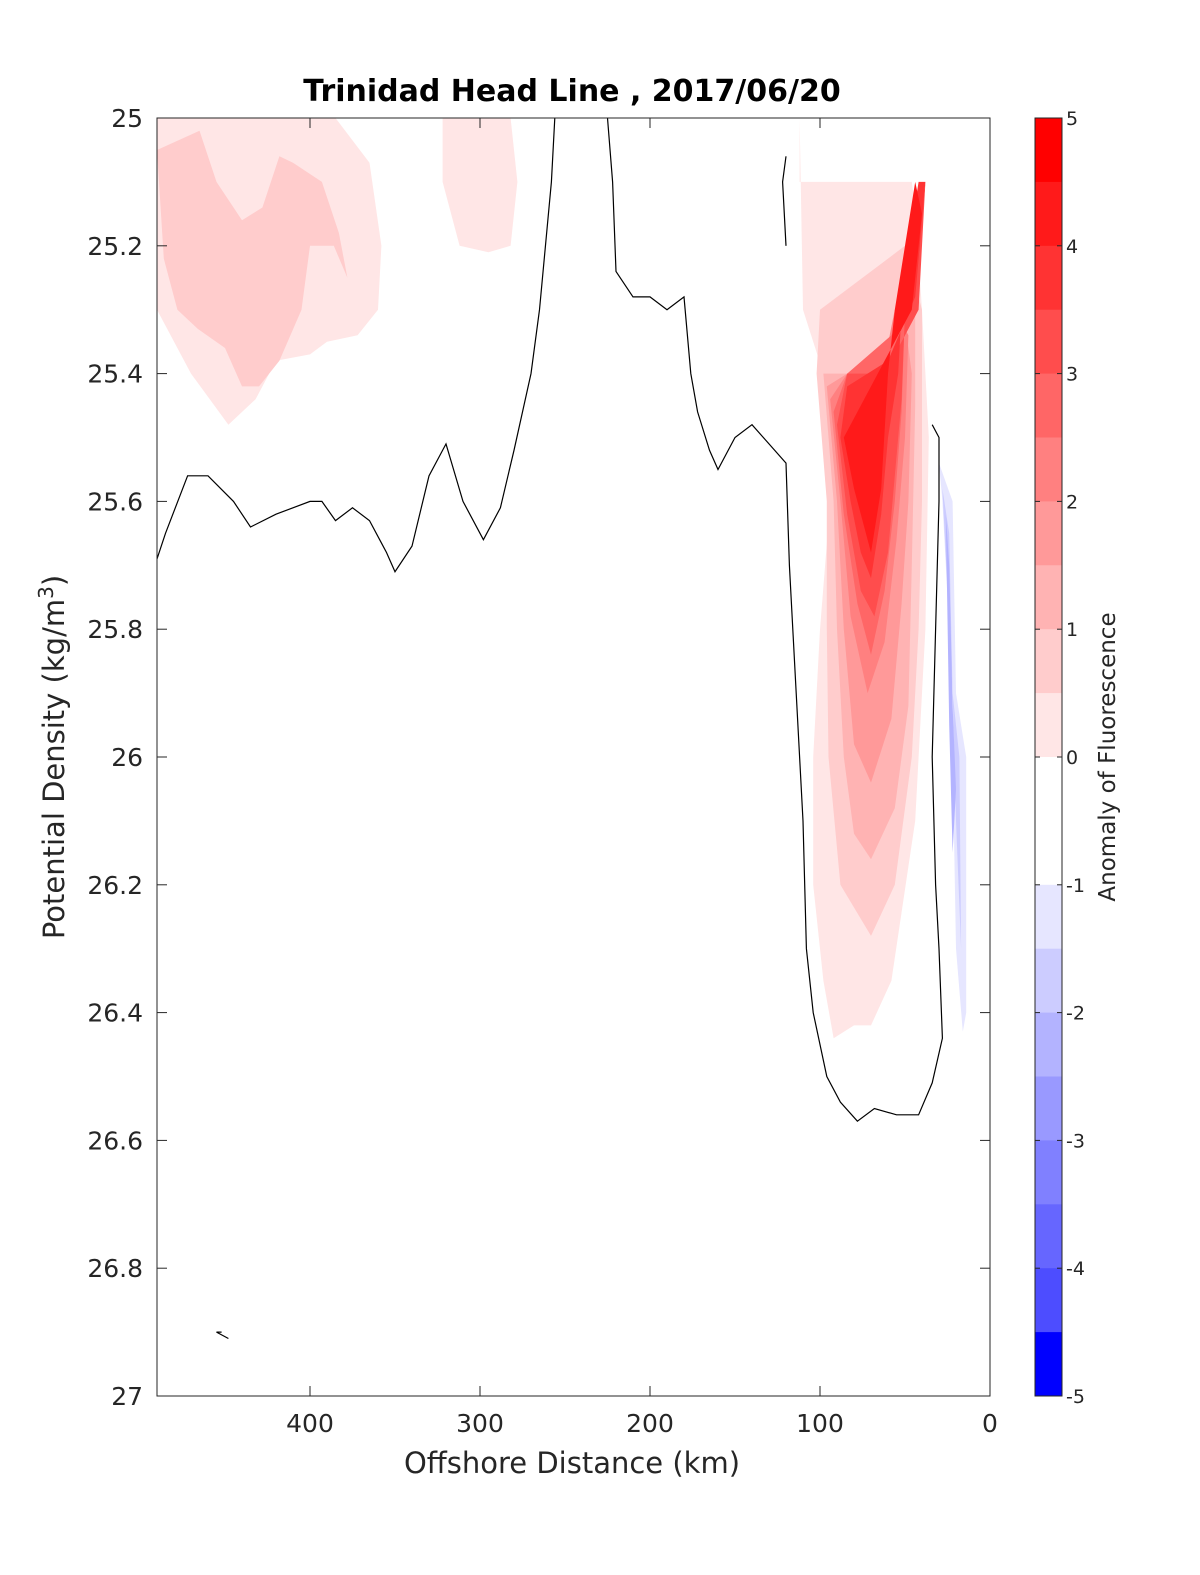  I want to click on y-tick-label: 27, so click(127, 1396).